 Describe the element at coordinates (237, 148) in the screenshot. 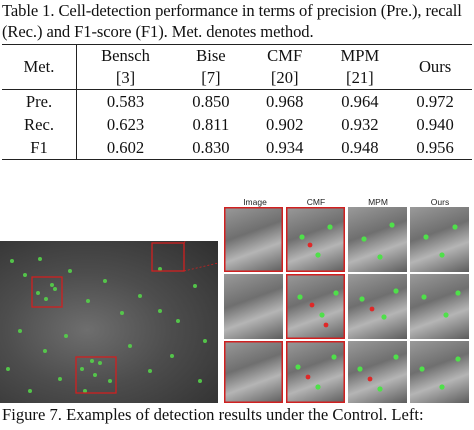

I see `table-row: F1 0.602 0.830 0.934 0.948 0.956` at that location.